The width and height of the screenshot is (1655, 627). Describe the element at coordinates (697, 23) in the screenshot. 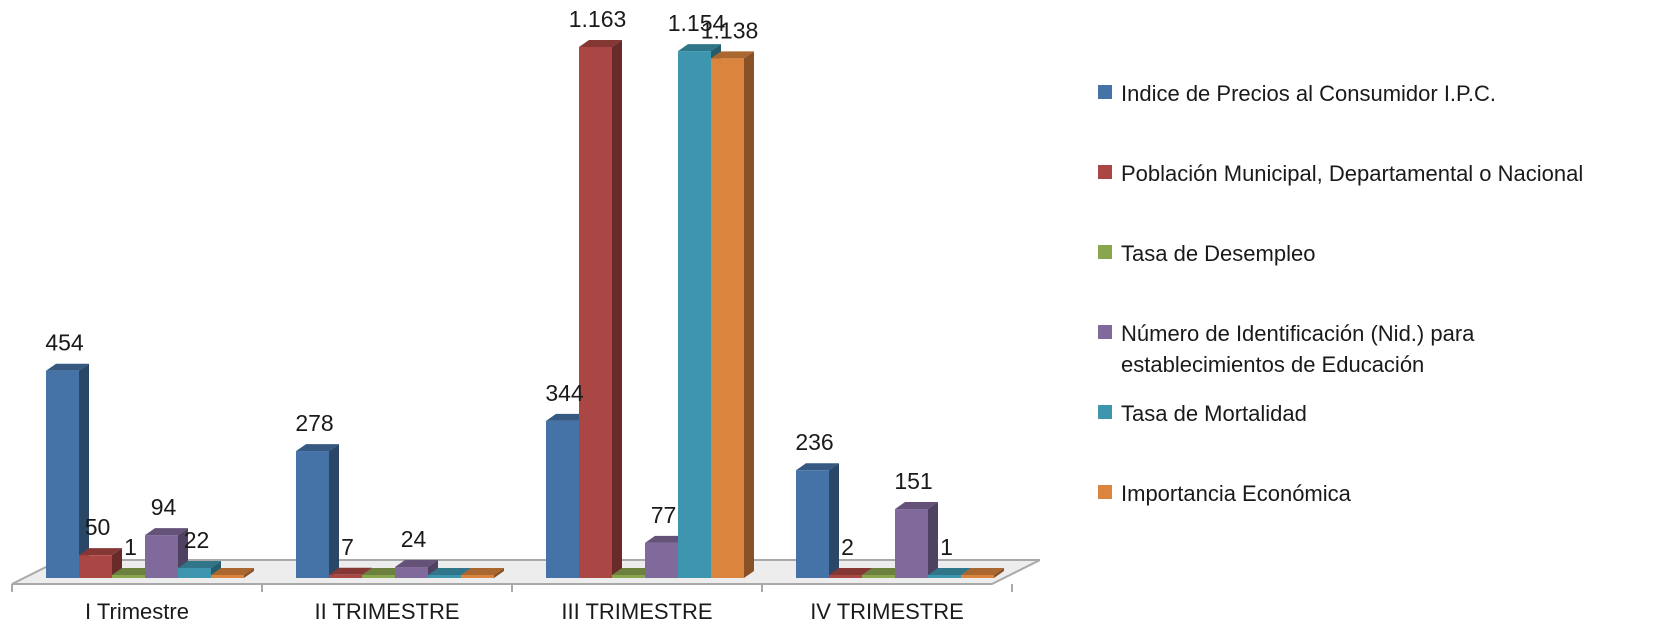

I see `data-label: 1.154` at that location.